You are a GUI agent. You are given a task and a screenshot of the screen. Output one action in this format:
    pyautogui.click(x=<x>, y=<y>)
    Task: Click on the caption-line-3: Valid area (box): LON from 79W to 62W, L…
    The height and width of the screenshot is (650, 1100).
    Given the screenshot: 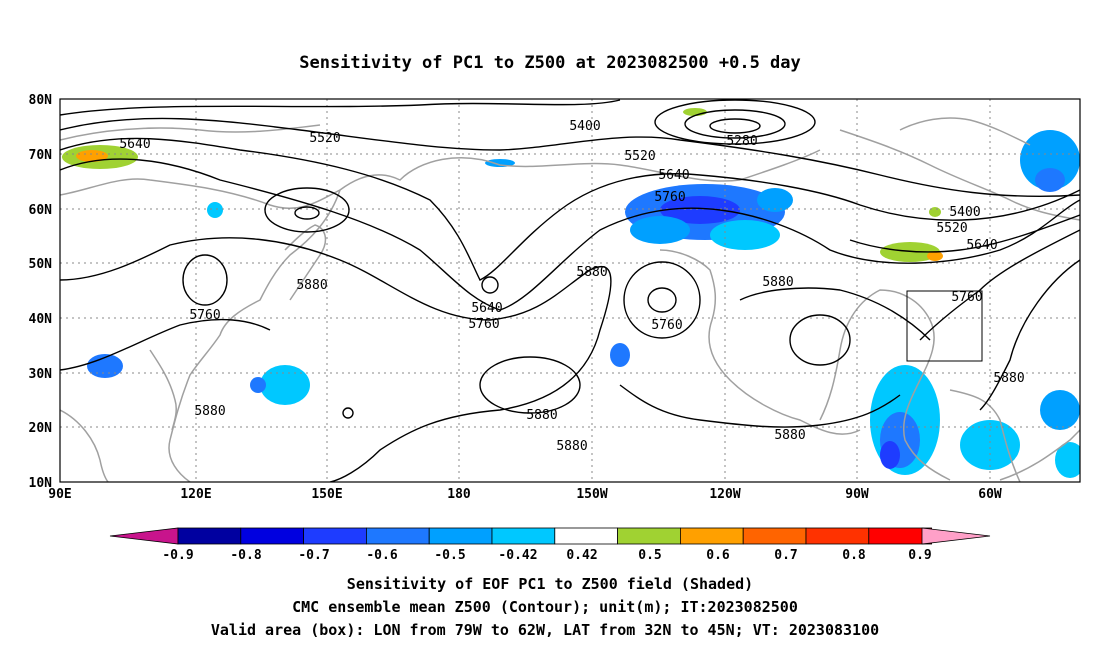 What is the action you would take?
    pyautogui.click(x=545, y=630)
    